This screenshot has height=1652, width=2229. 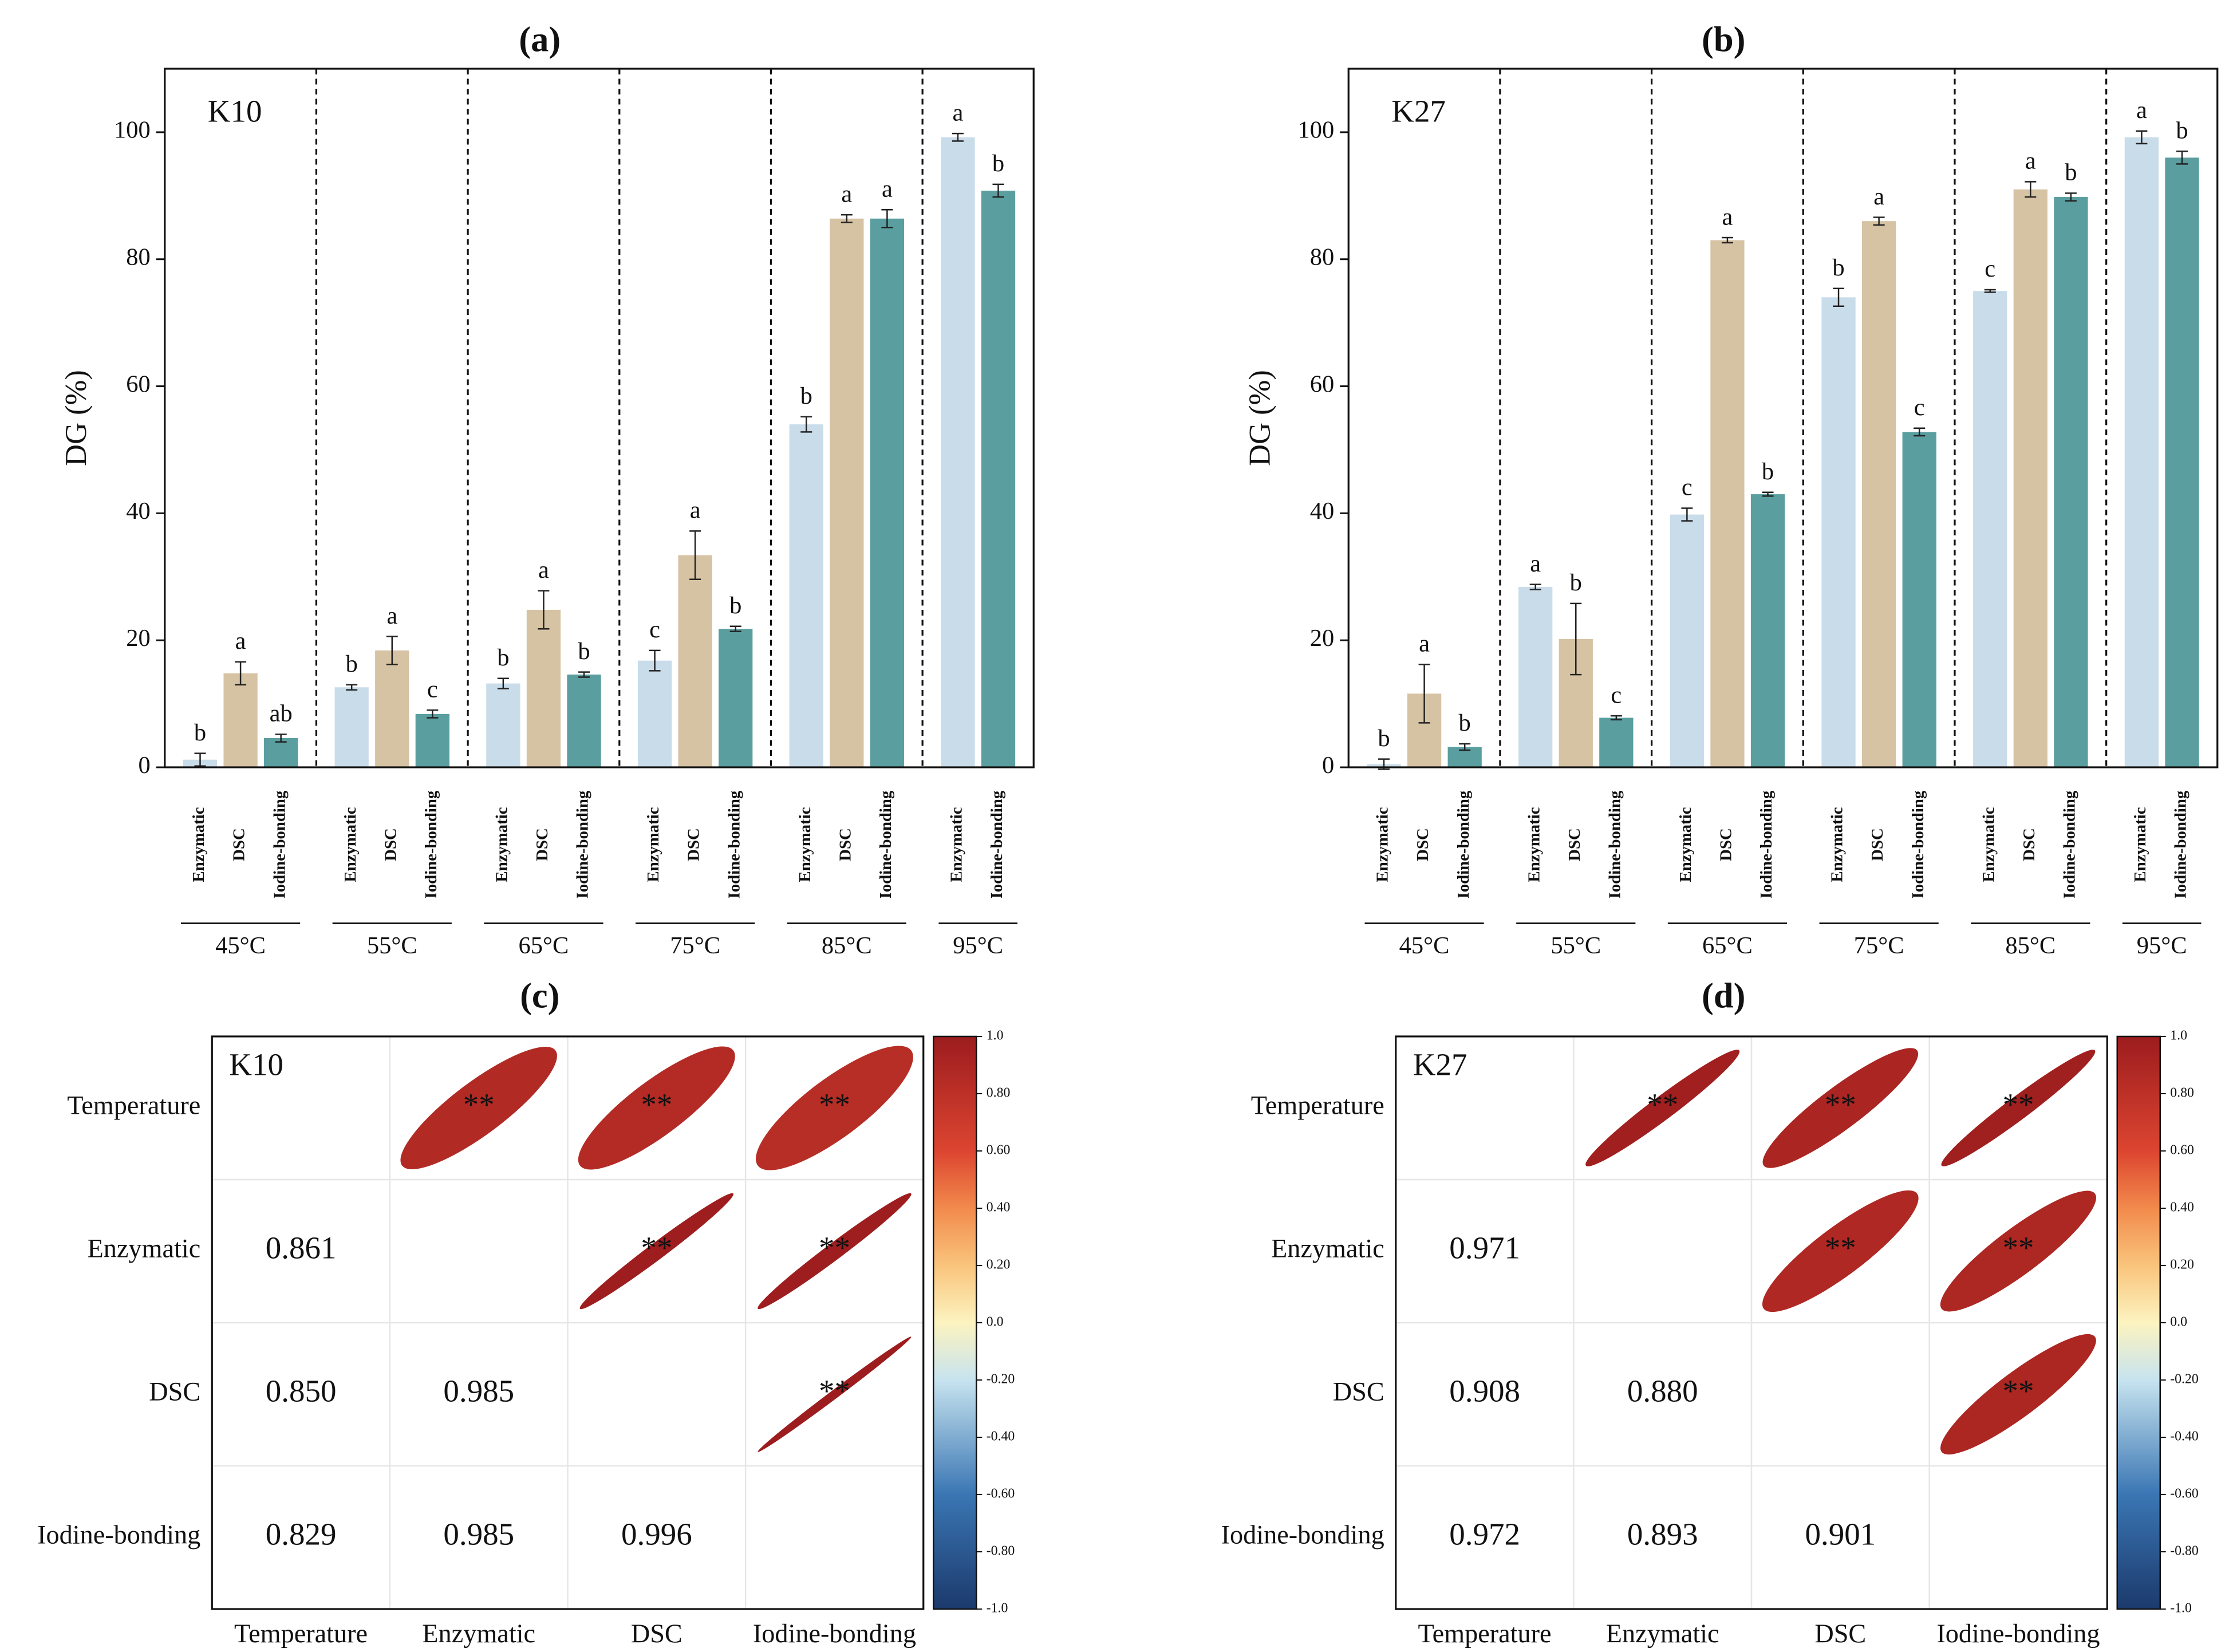 What do you see at coordinates (1576, 946) in the screenshot?
I see `x-category-label: 55°C` at bounding box center [1576, 946].